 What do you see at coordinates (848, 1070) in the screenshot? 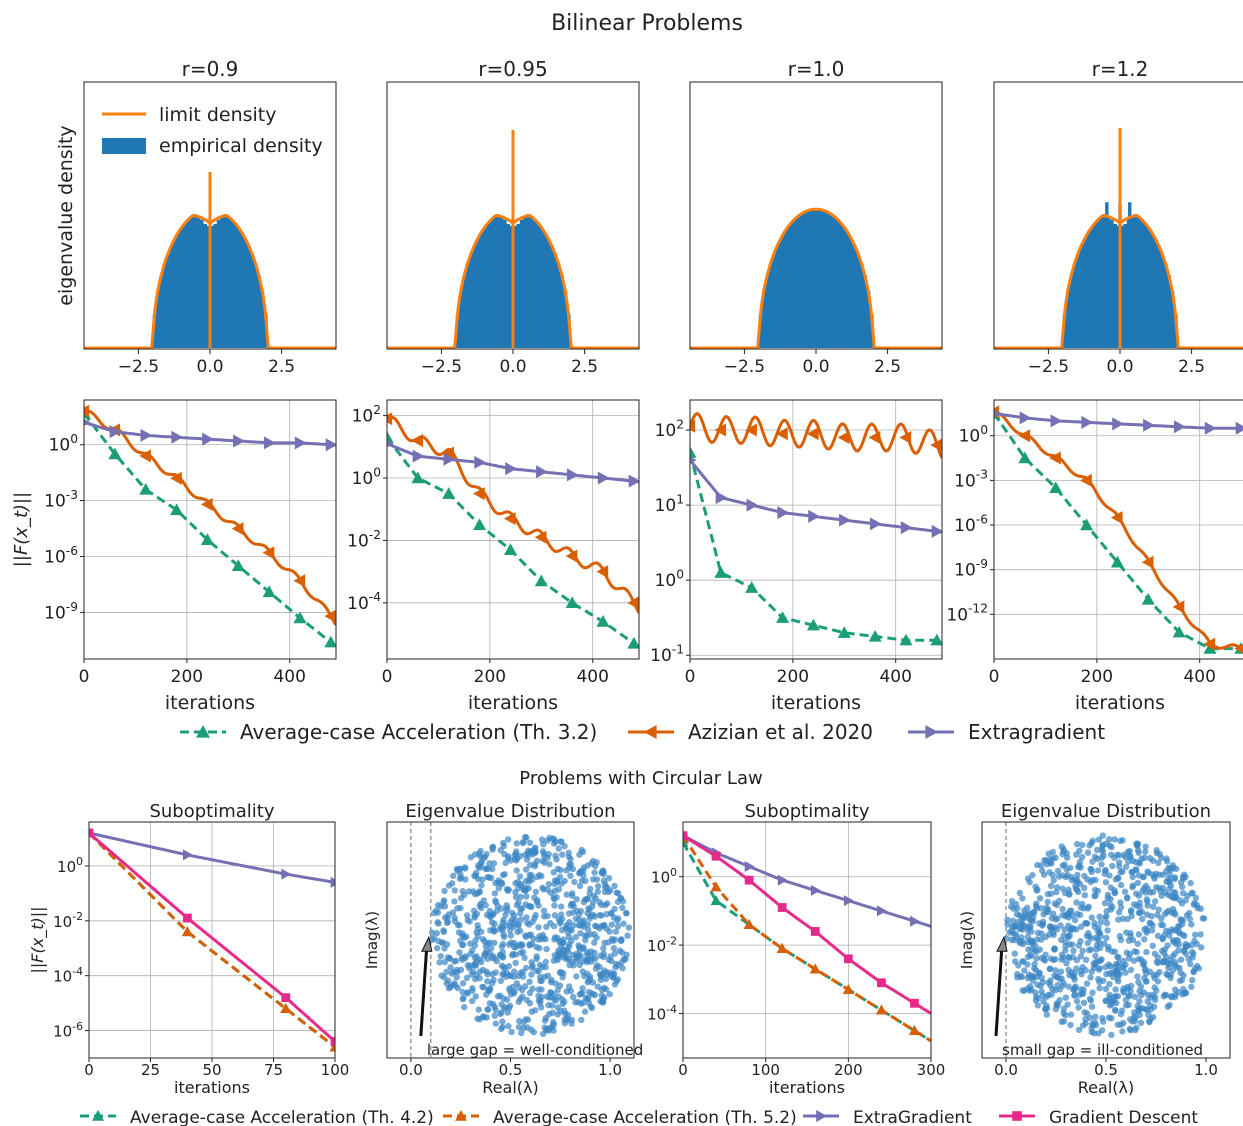
I see `x-tick-label: 200` at bounding box center [848, 1070].